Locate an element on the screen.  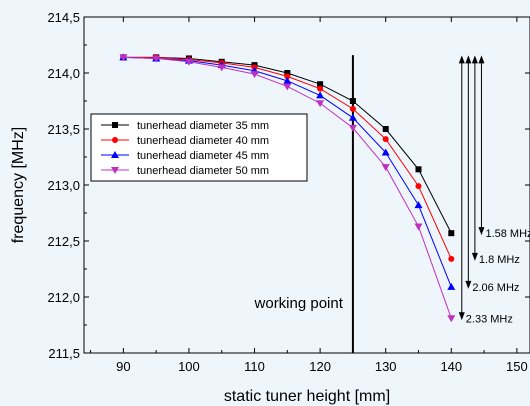
working-point-label: working point is located at coordinates (299, 303).